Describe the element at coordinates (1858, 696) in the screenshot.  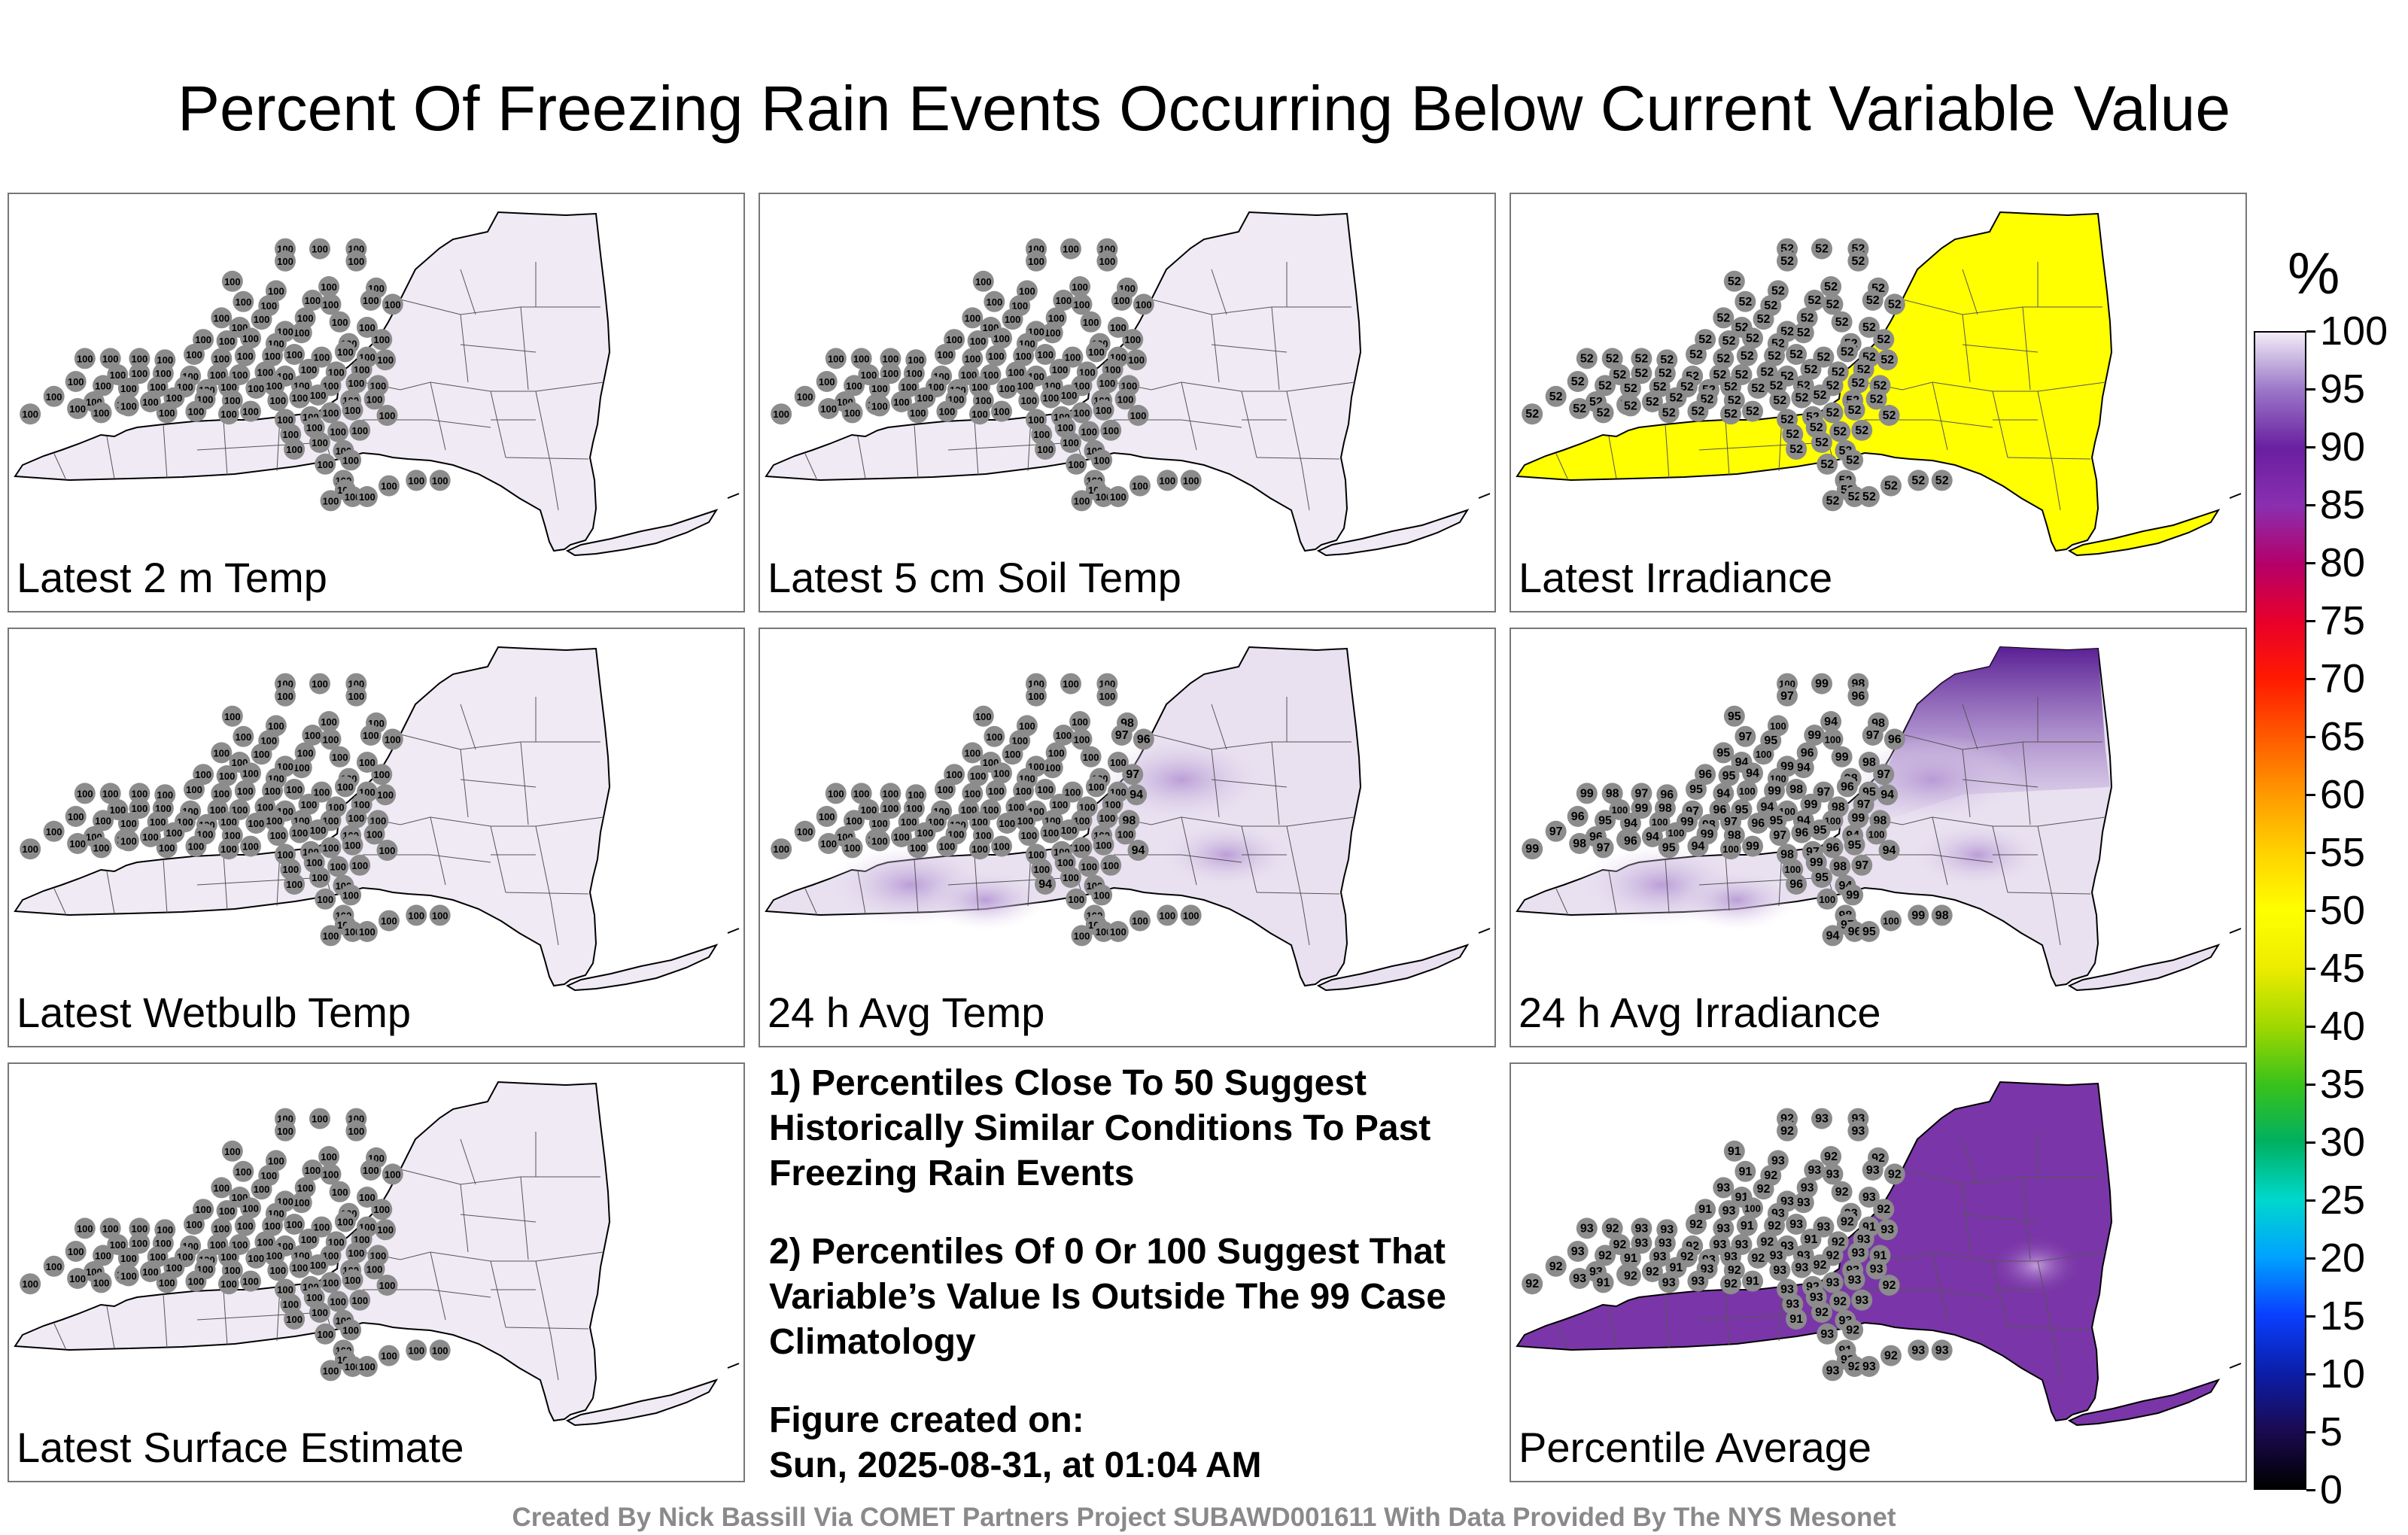
I see `station-marker: 96` at that location.